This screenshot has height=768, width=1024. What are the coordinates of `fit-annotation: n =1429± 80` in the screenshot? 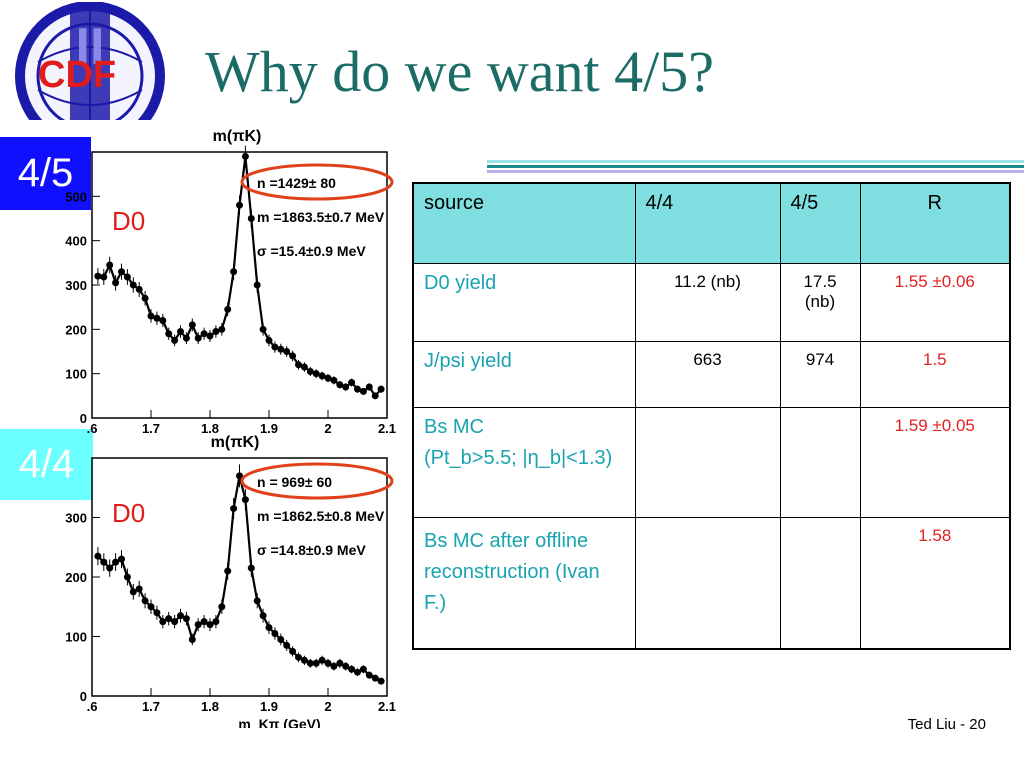 It's located at (296, 183).